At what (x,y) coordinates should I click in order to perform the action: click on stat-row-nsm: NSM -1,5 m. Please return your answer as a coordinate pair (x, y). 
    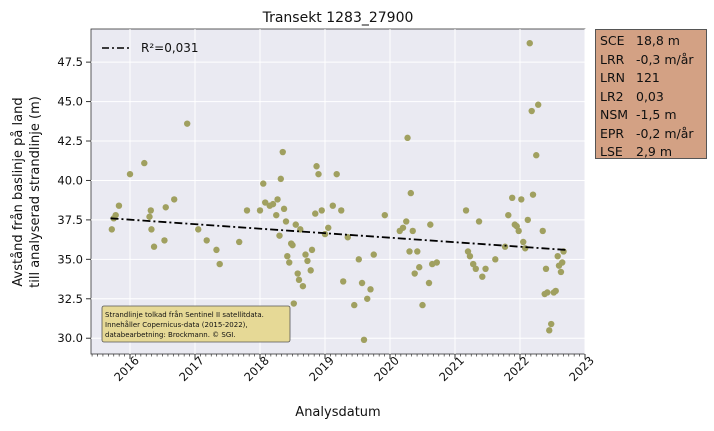
    Looking at the image, I should click on (651, 115).